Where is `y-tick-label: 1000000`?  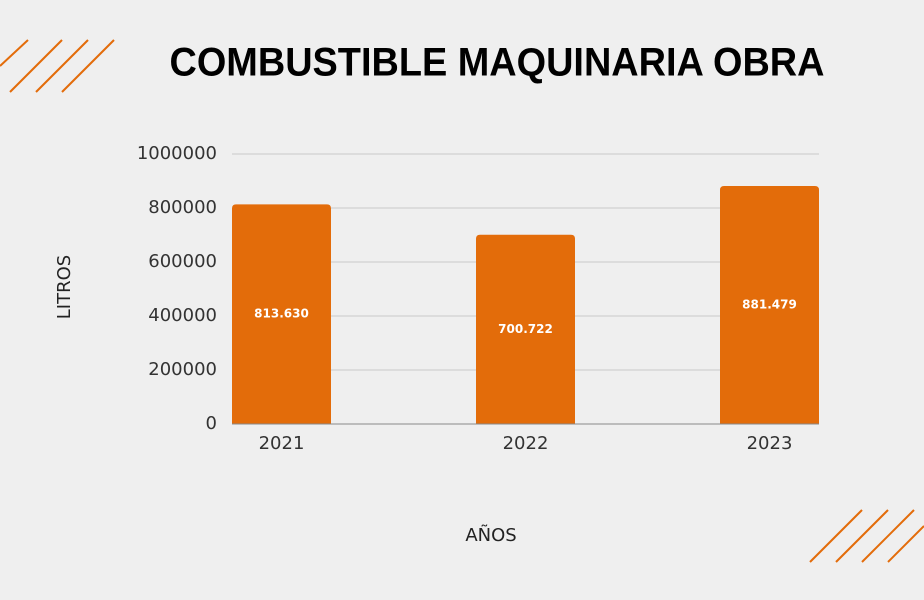
y-tick-label: 1000000 is located at coordinates (177, 153).